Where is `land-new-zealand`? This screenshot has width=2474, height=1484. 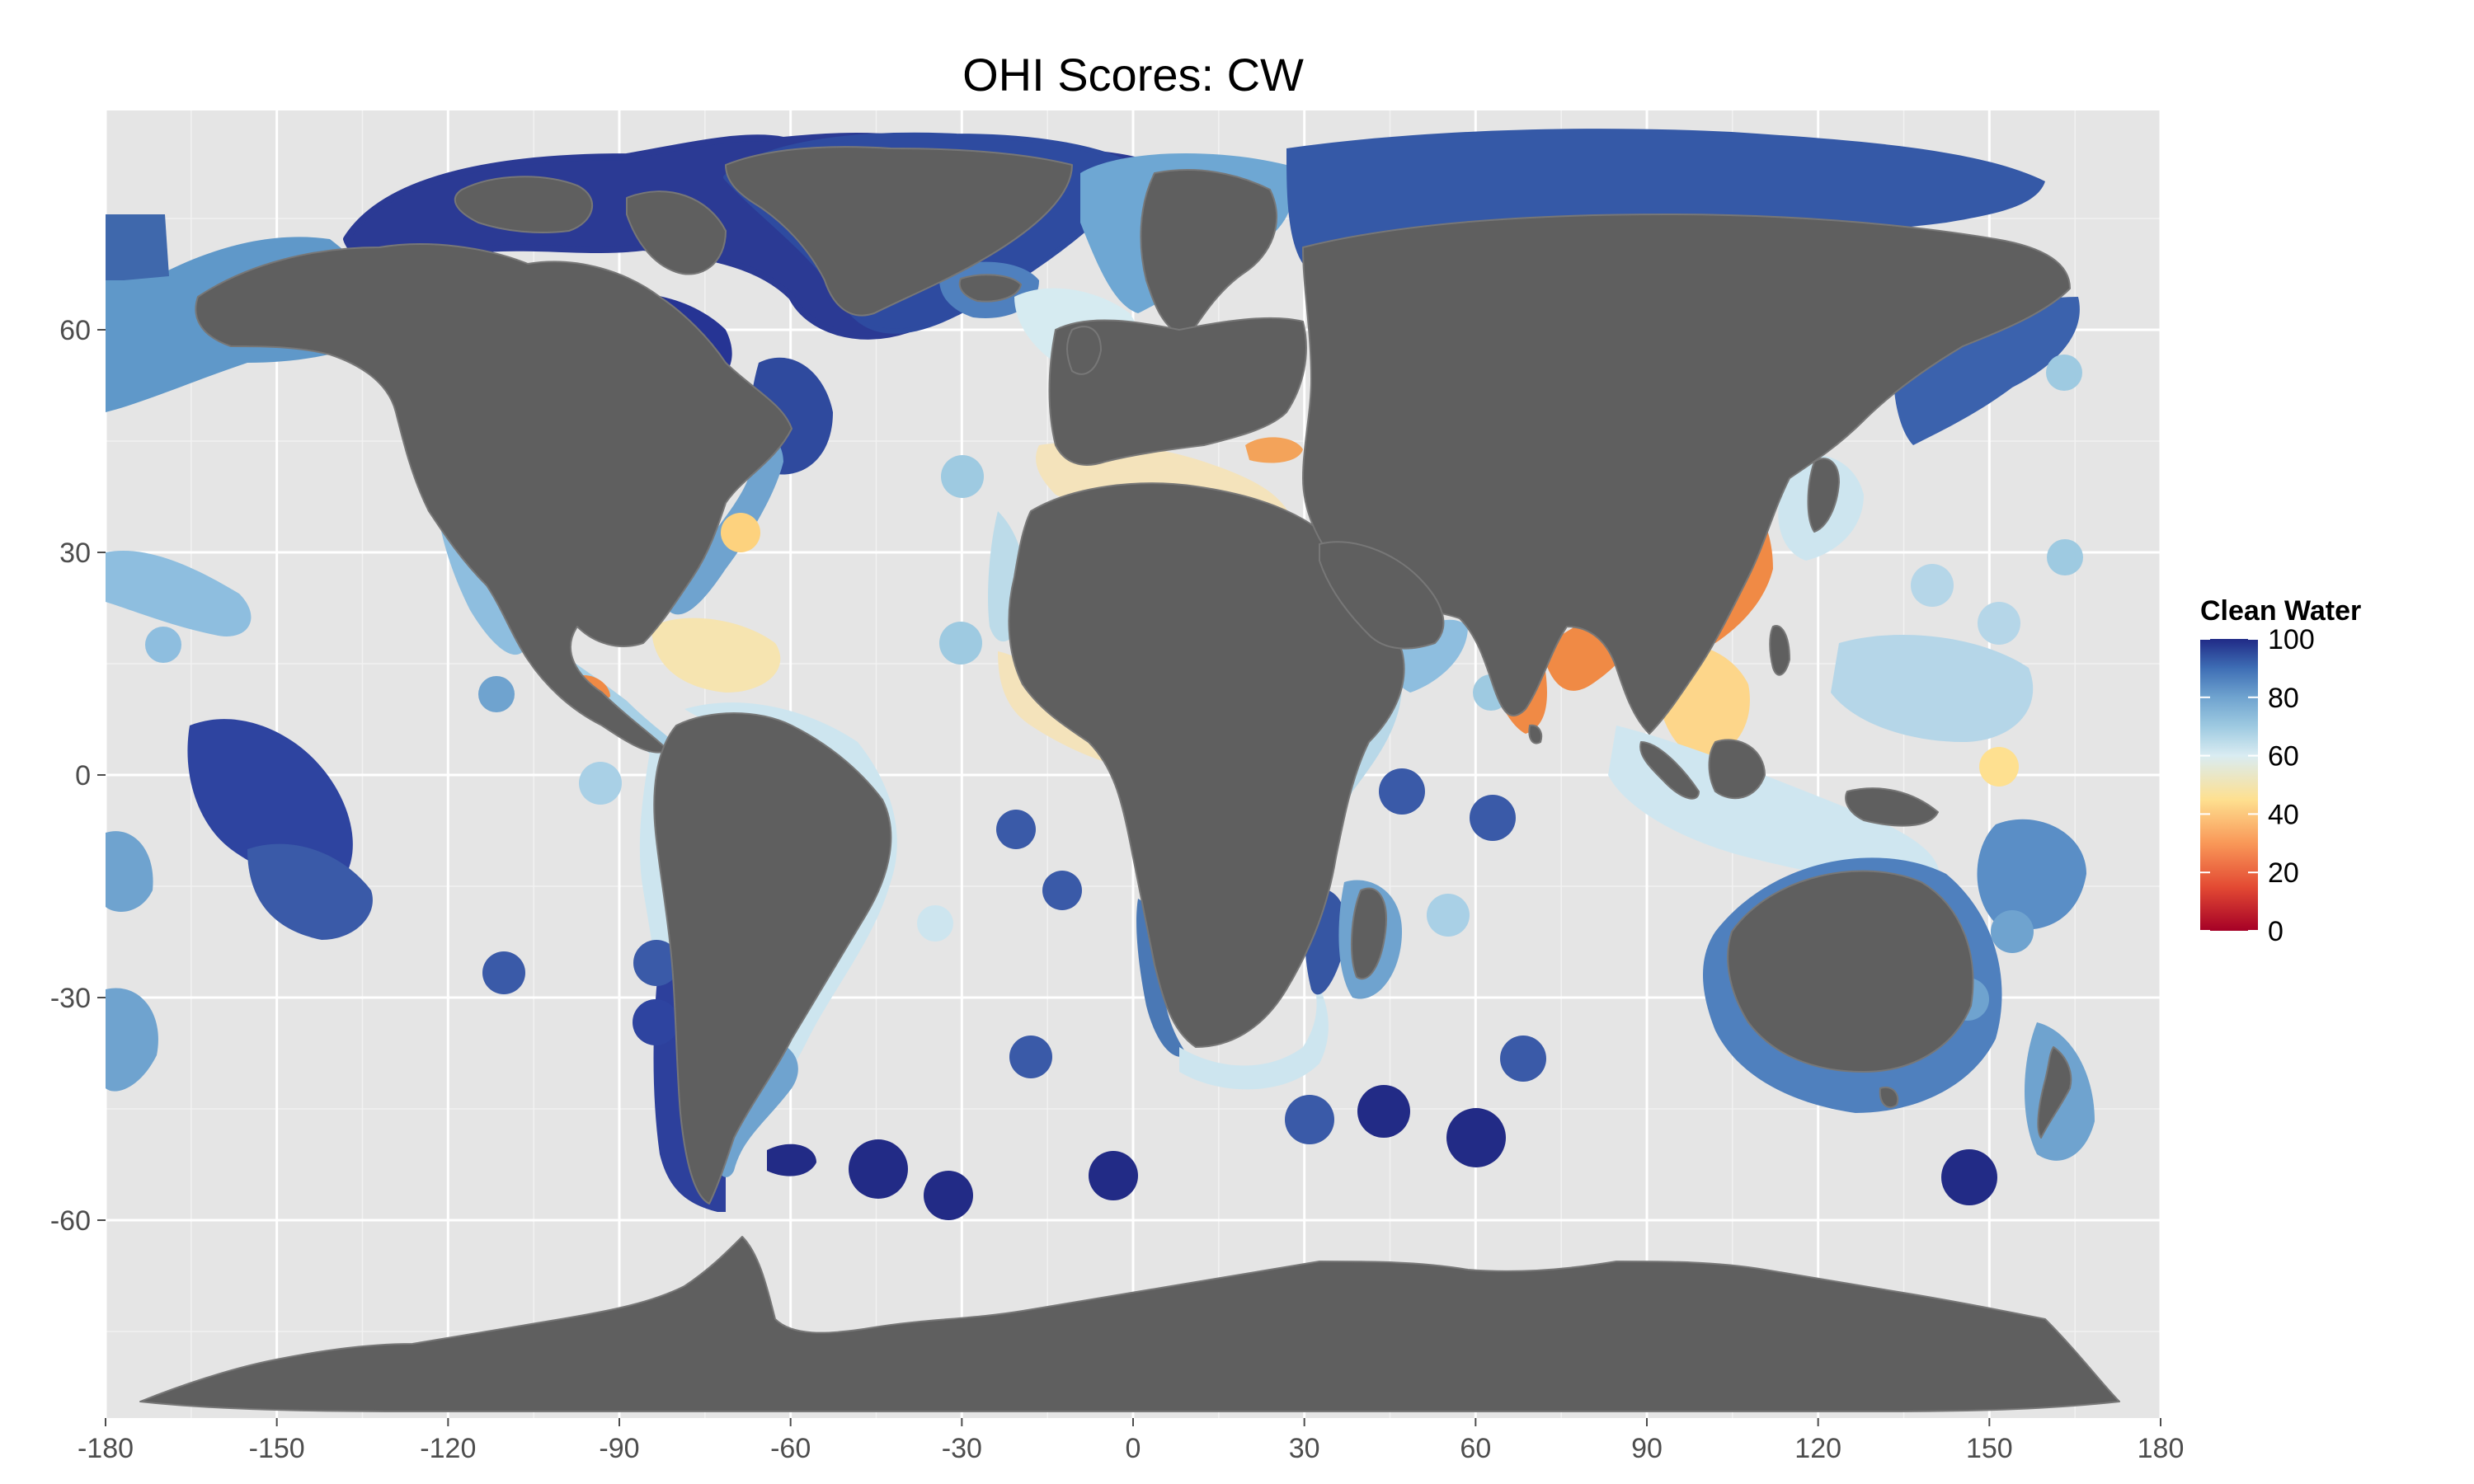 land-new-zealand is located at coordinates (2054, 1092).